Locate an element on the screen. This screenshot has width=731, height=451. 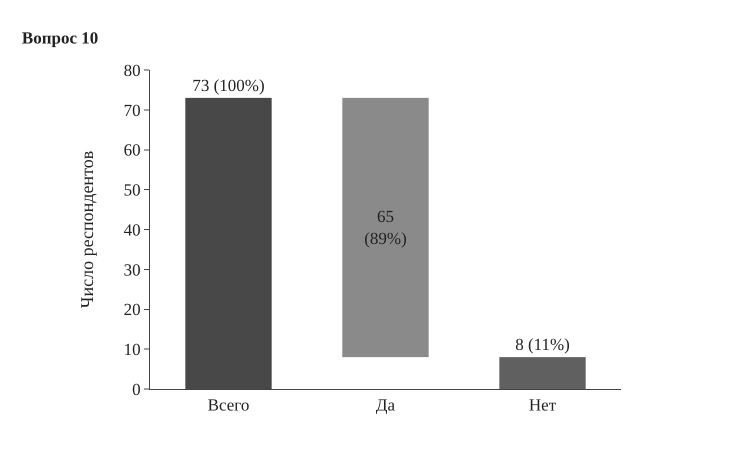
x-tick-label: Всего is located at coordinates (229, 404).